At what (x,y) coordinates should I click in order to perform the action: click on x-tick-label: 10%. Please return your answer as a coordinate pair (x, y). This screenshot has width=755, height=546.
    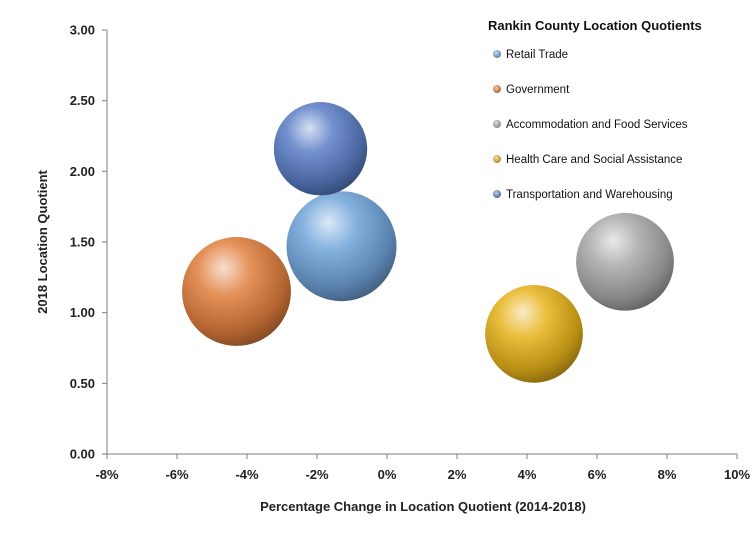
    Looking at the image, I should click on (737, 474).